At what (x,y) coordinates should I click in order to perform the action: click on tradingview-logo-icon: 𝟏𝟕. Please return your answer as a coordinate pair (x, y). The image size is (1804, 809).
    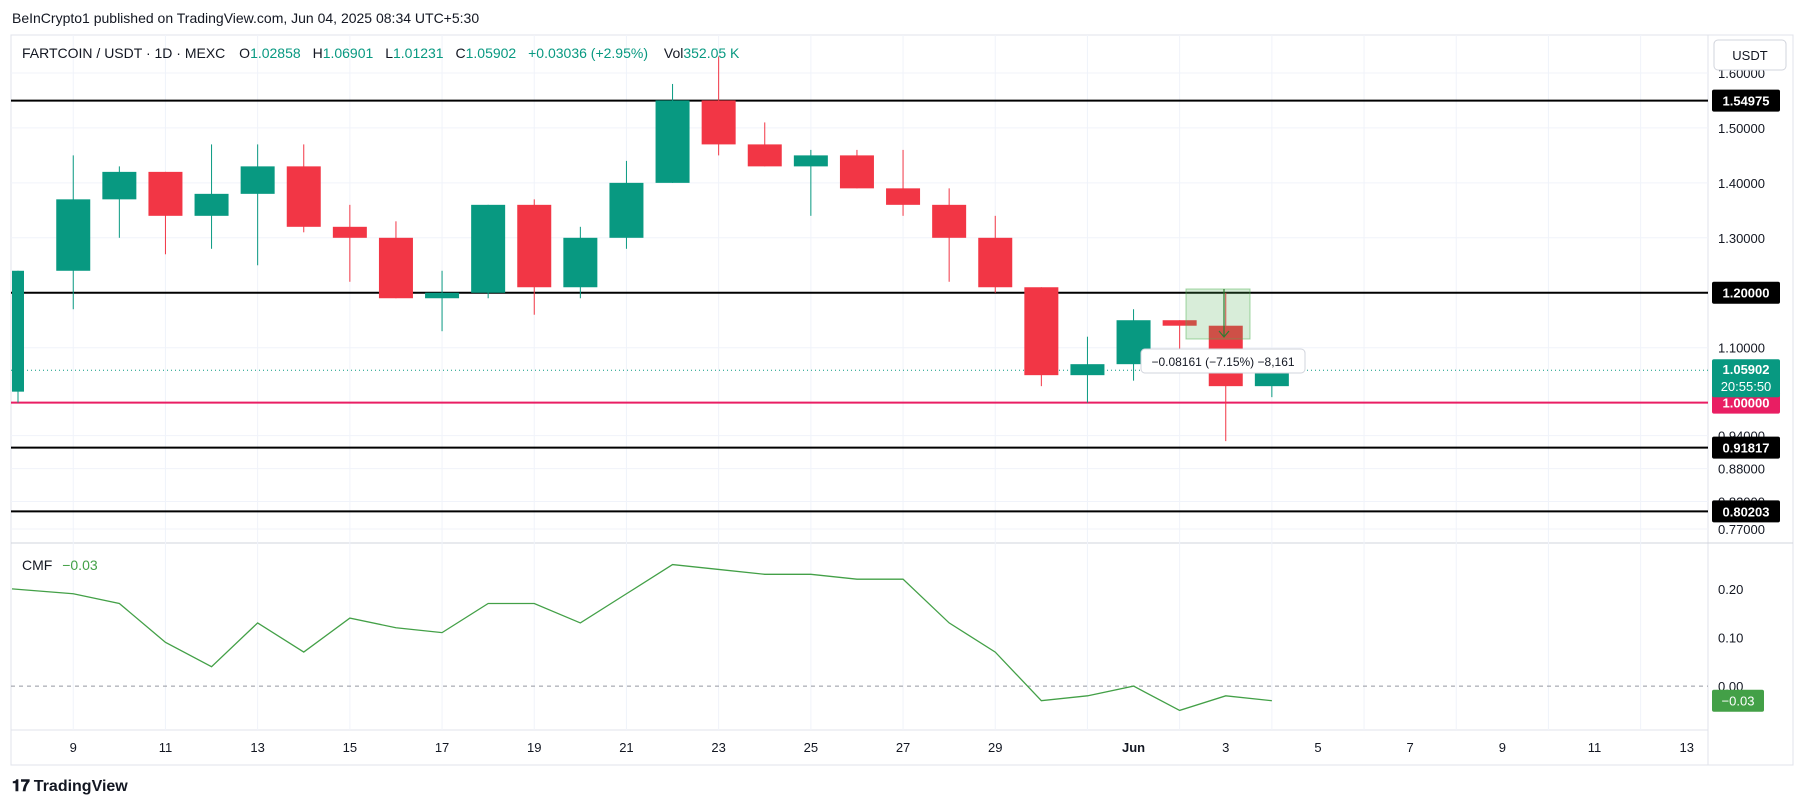
    Looking at the image, I should click on (21, 786).